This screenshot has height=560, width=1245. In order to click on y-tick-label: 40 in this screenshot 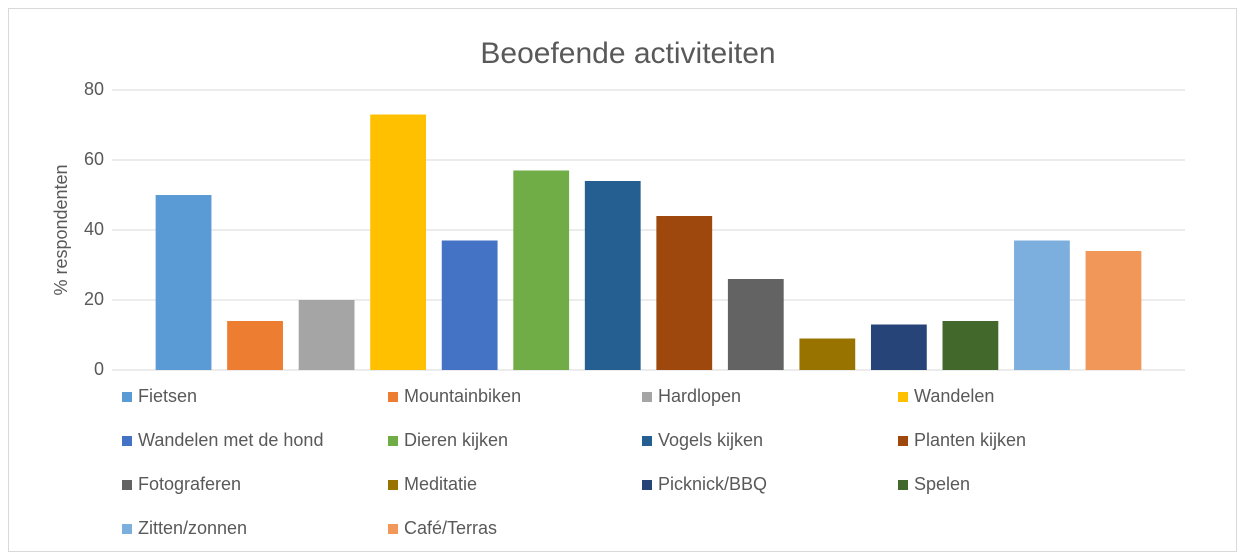, I will do `click(94, 229)`.